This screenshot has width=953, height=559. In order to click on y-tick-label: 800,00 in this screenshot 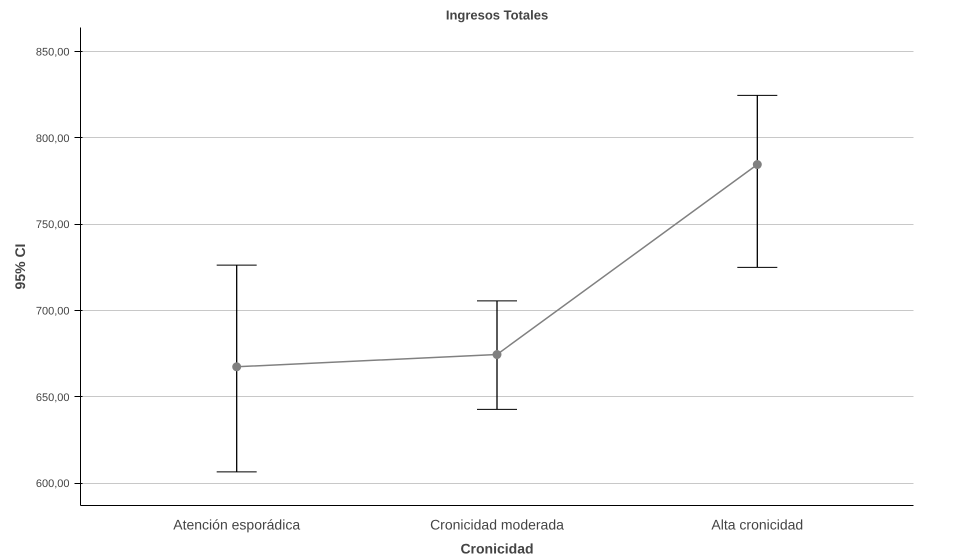, I will do `click(53, 138)`.